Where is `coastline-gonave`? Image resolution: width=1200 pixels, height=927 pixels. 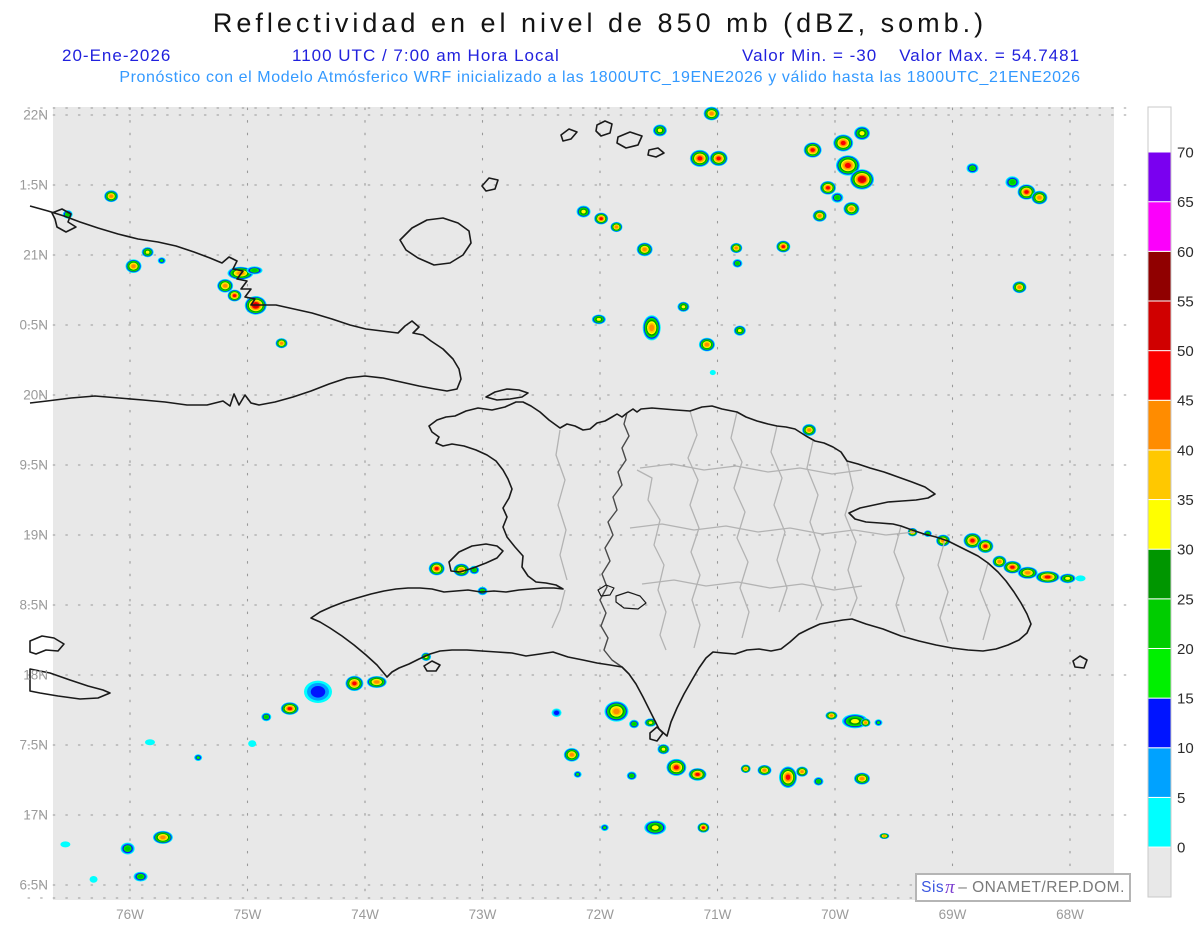
coastline-gonave is located at coordinates (476, 558).